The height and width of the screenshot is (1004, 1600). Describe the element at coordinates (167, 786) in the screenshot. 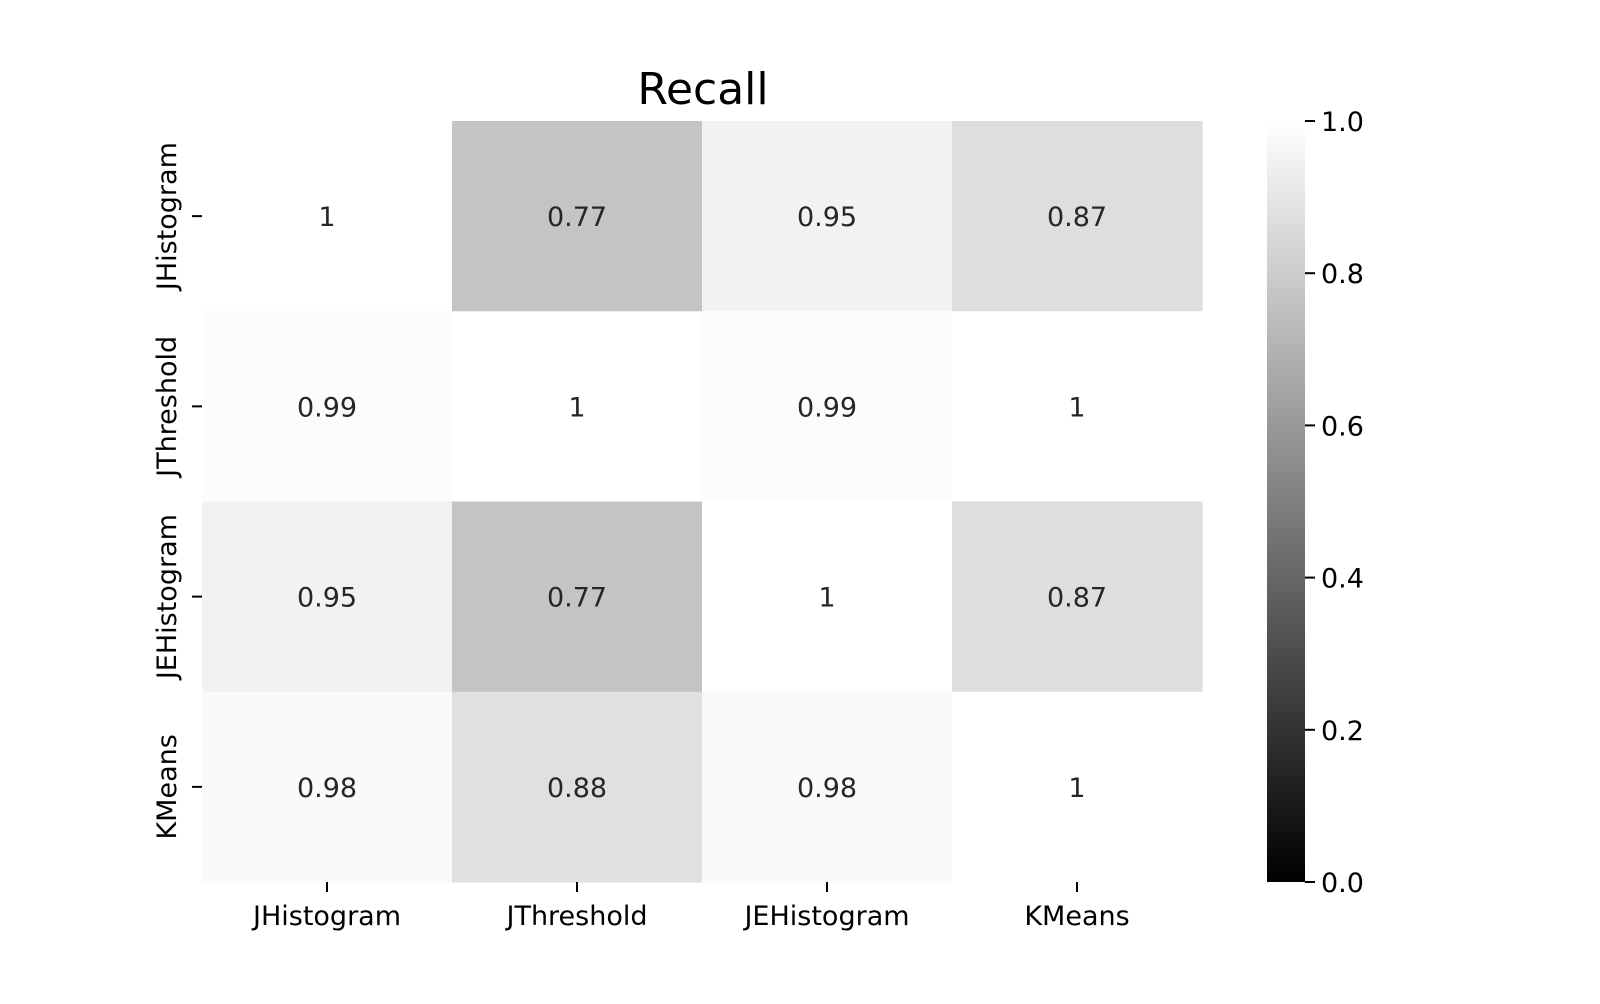

I see `y-tick-label: KMeans` at that location.